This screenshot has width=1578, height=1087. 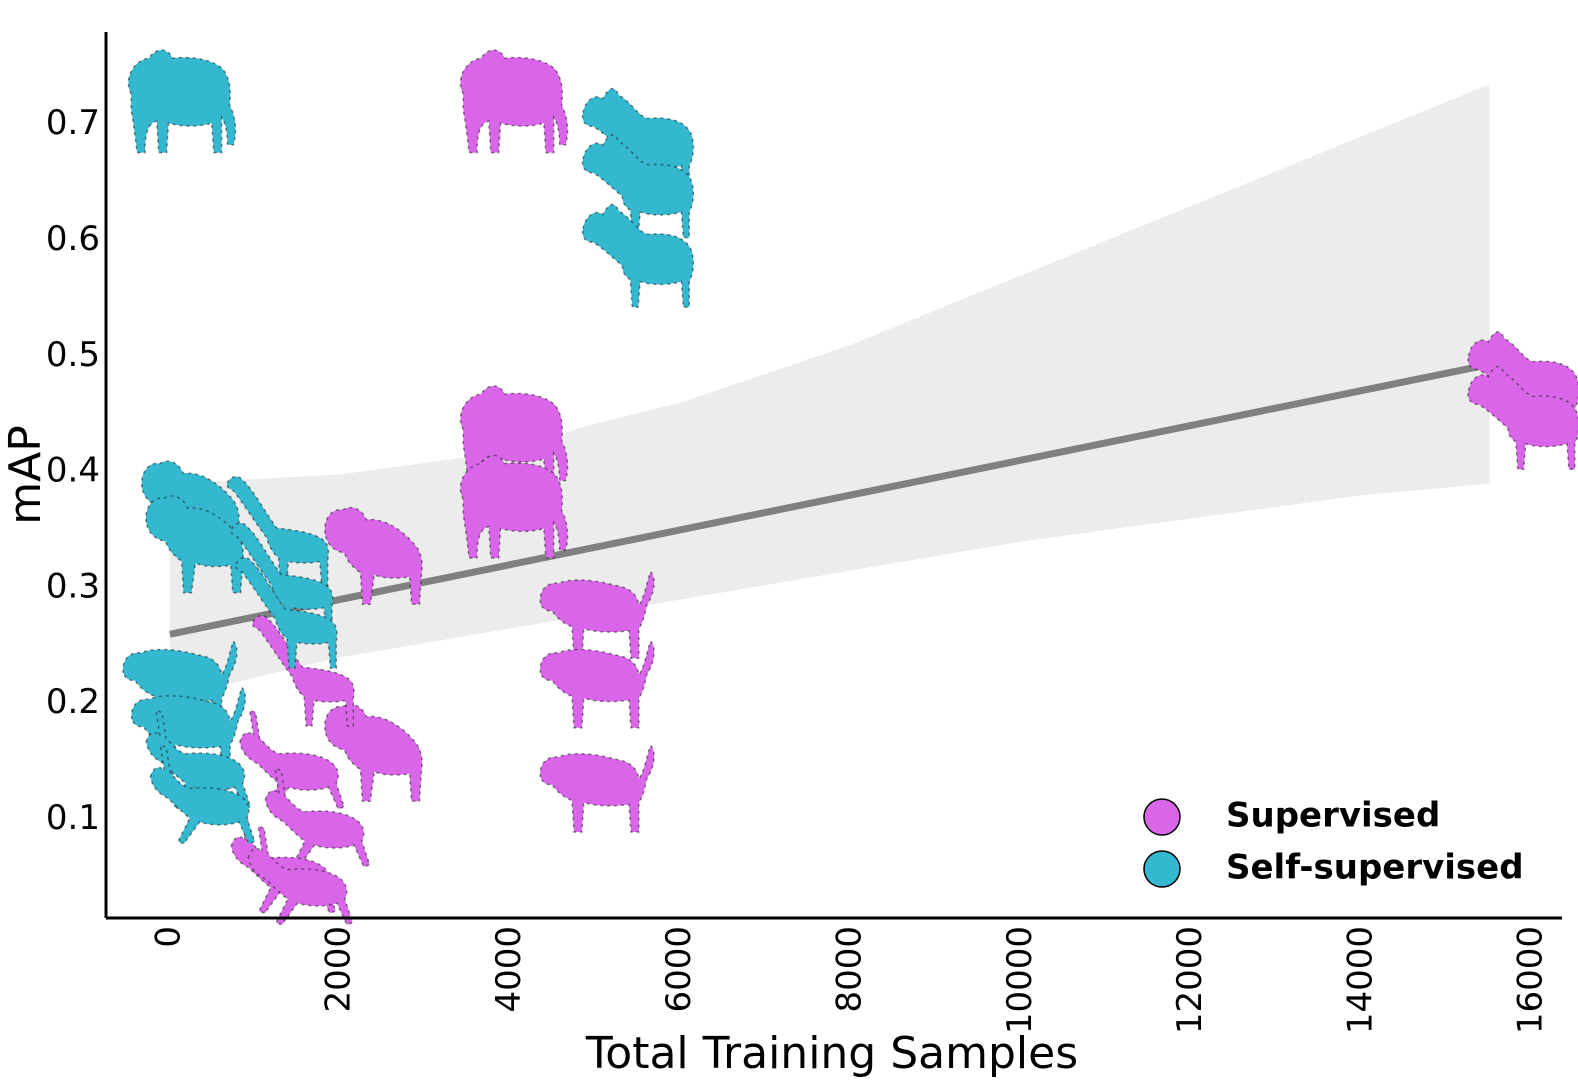 I want to click on y-tick-label: 0.7, so click(x=73, y=123).